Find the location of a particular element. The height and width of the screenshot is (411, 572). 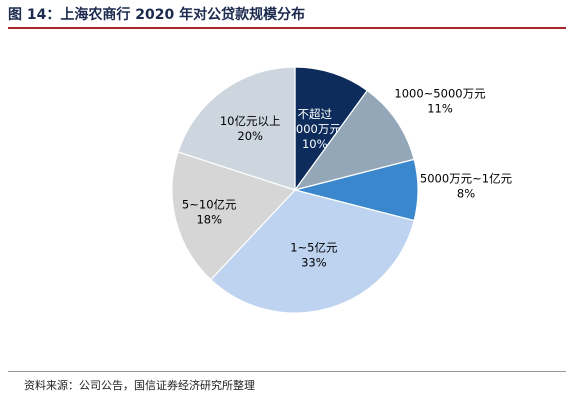

source-note: 资料来源：公司公告，国信证券经济研究所整理 is located at coordinates (139, 385).